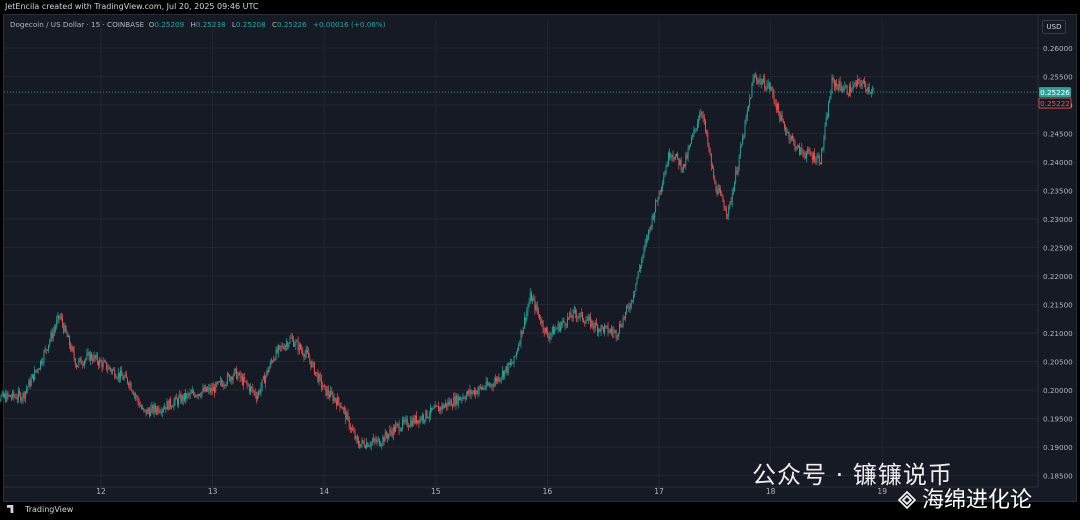  Describe the element at coordinates (1054, 27) in the screenshot. I see `currency-button: USD` at that location.